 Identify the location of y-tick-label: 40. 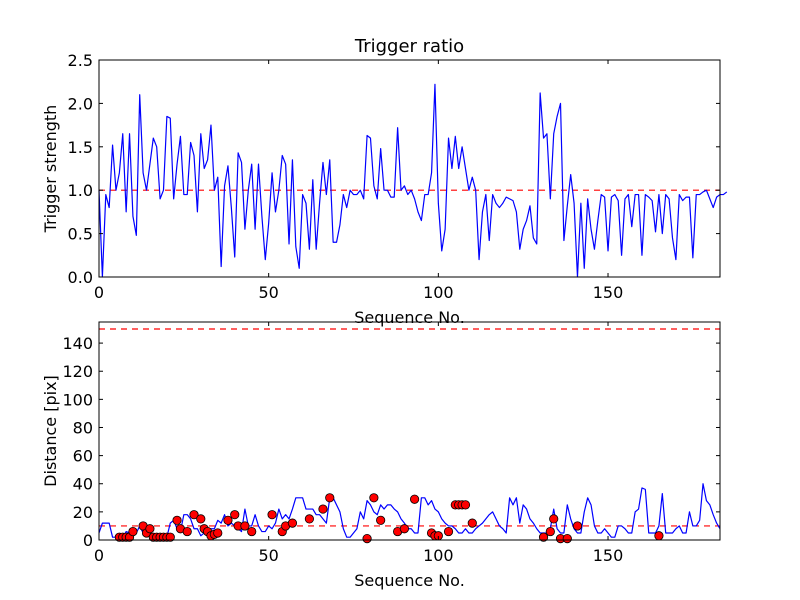
(83, 484).